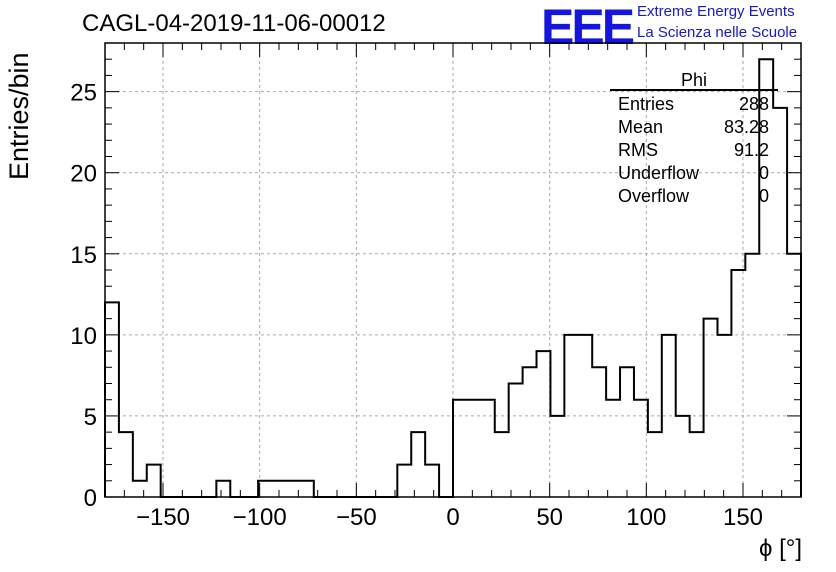 This screenshot has width=836, height=572. I want to click on y-tick-label: 5, so click(90, 417).